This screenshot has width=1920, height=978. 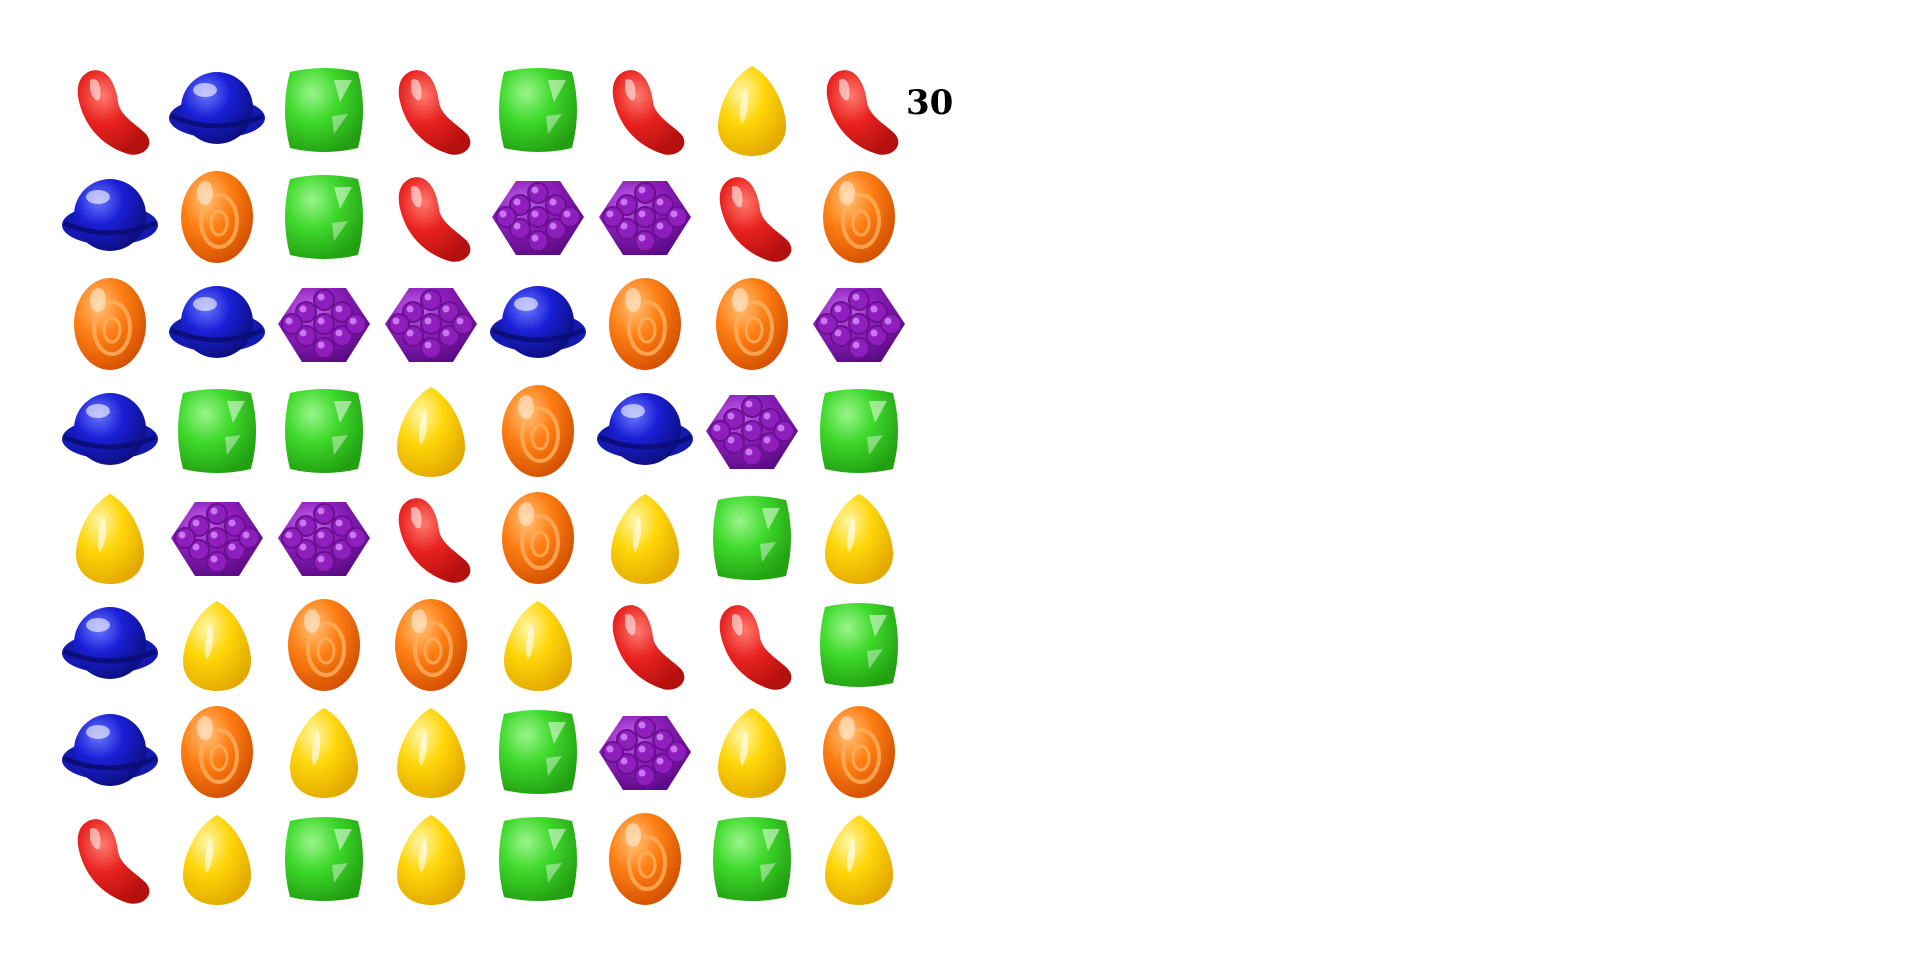 What do you see at coordinates (930, 103) in the screenshot?
I see `score-counter: 30` at bounding box center [930, 103].